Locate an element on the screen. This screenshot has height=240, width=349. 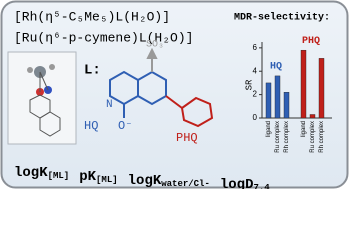
constant-base: pK is located at coordinates (87, 177).